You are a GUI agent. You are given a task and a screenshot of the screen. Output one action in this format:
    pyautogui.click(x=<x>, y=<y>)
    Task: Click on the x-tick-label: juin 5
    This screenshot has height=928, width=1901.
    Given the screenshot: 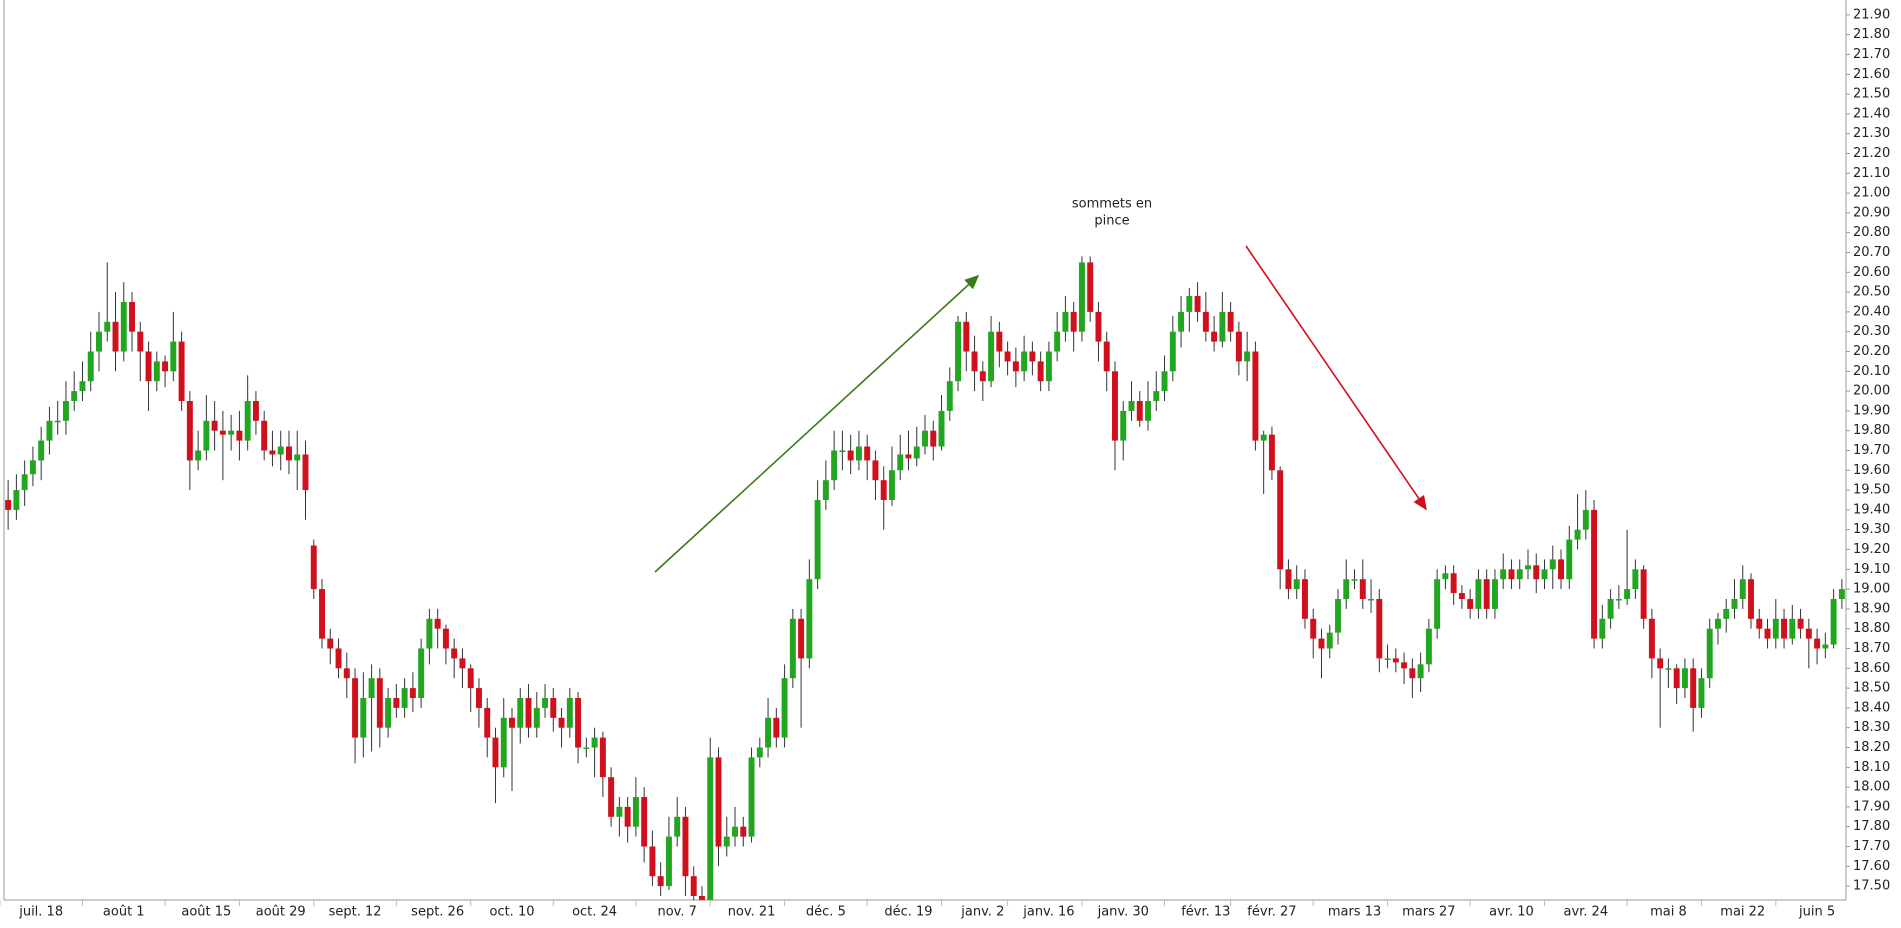 What is the action you would take?
    pyautogui.click(x=1816, y=912)
    